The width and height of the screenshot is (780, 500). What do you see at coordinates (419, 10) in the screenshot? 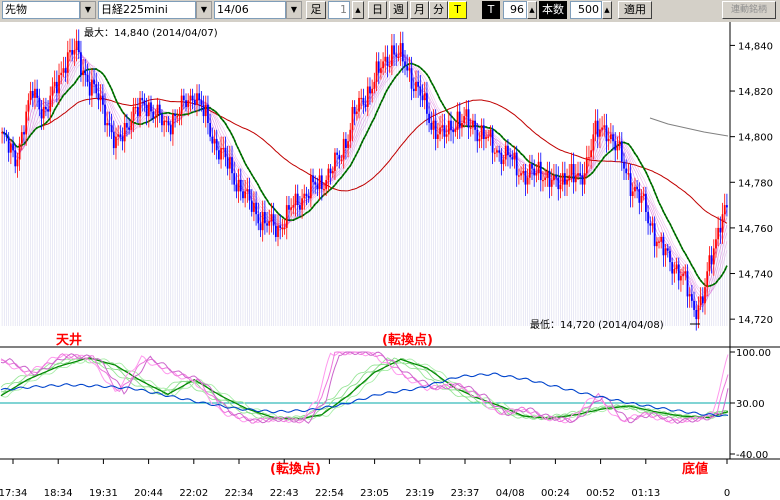
I see `month-button: 月` at bounding box center [419, 10].